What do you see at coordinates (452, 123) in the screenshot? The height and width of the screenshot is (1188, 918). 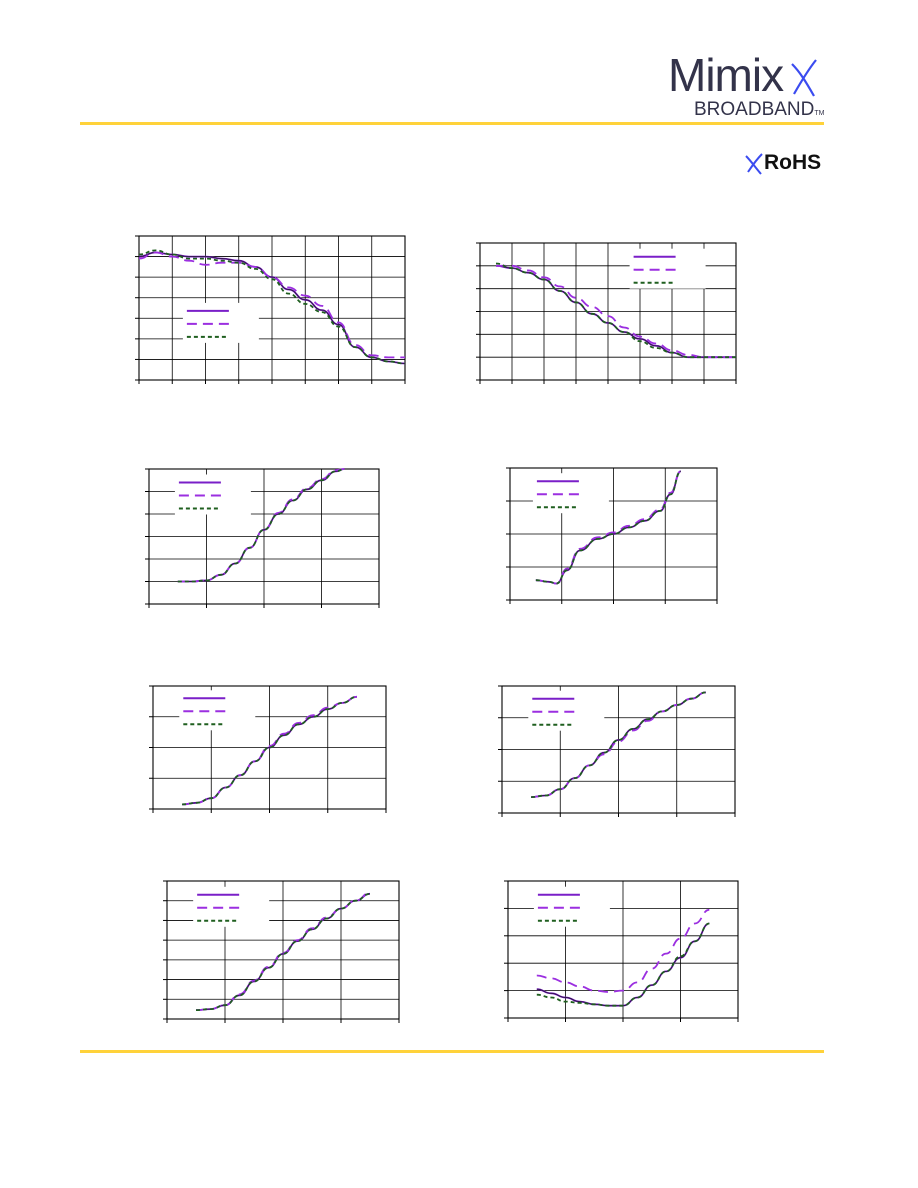 I see `header-rule` at bounding box center [452, 123].